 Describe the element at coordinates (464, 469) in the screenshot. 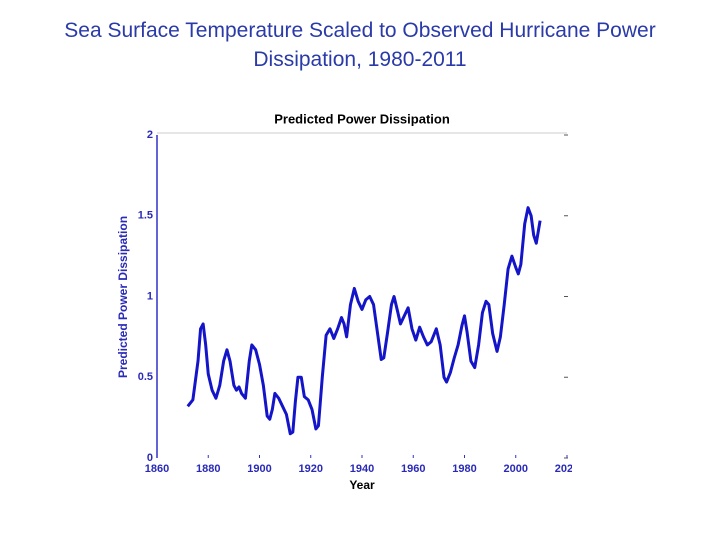

I see `x-tick-label: 1980` at that location.